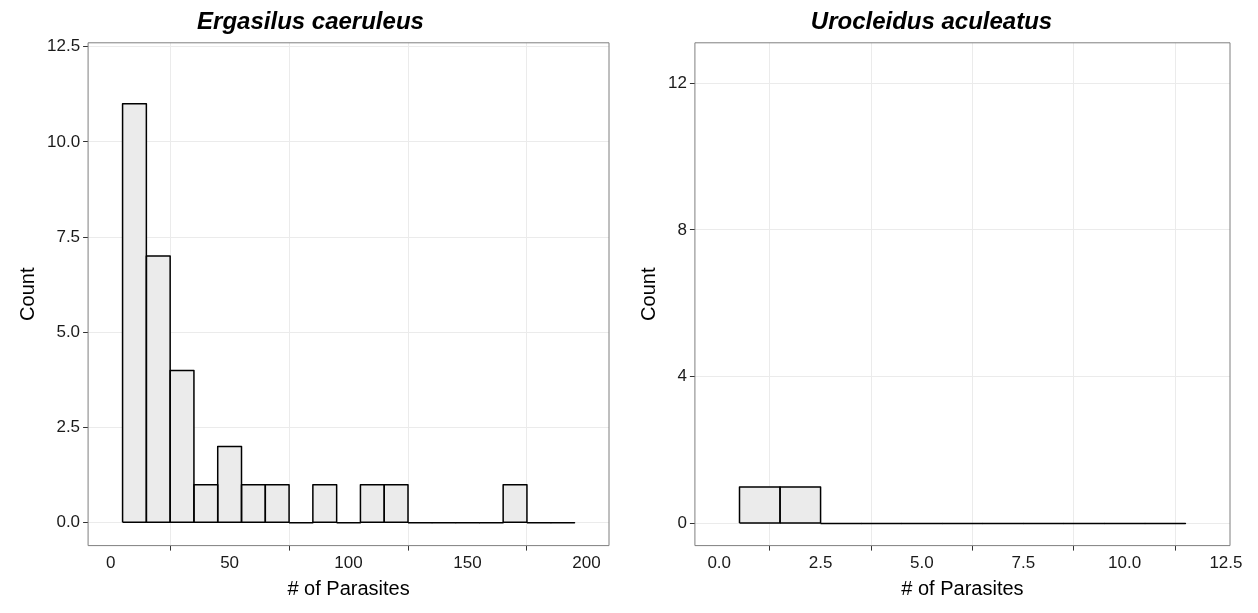 This screenshot has height=613, width=1258. What do you see at coordinates (682, 376) in the screenshot?
I see `y-tick-label: 4` at bounding box center [682, 376].